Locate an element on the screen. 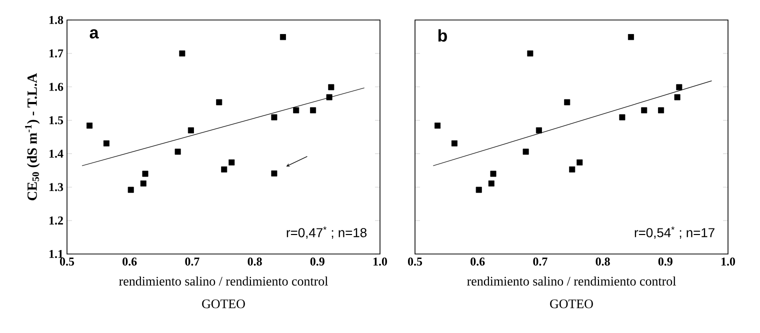  annotation: r=0,54$^{*}$ ; n=17 is located at coordinates (674, 232).